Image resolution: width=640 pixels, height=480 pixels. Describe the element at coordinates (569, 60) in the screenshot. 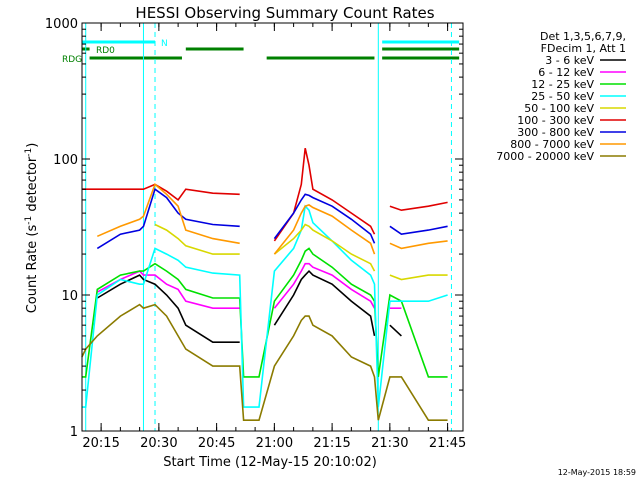

I see `legend-entry-label: 3 - 6 keV` at that location.